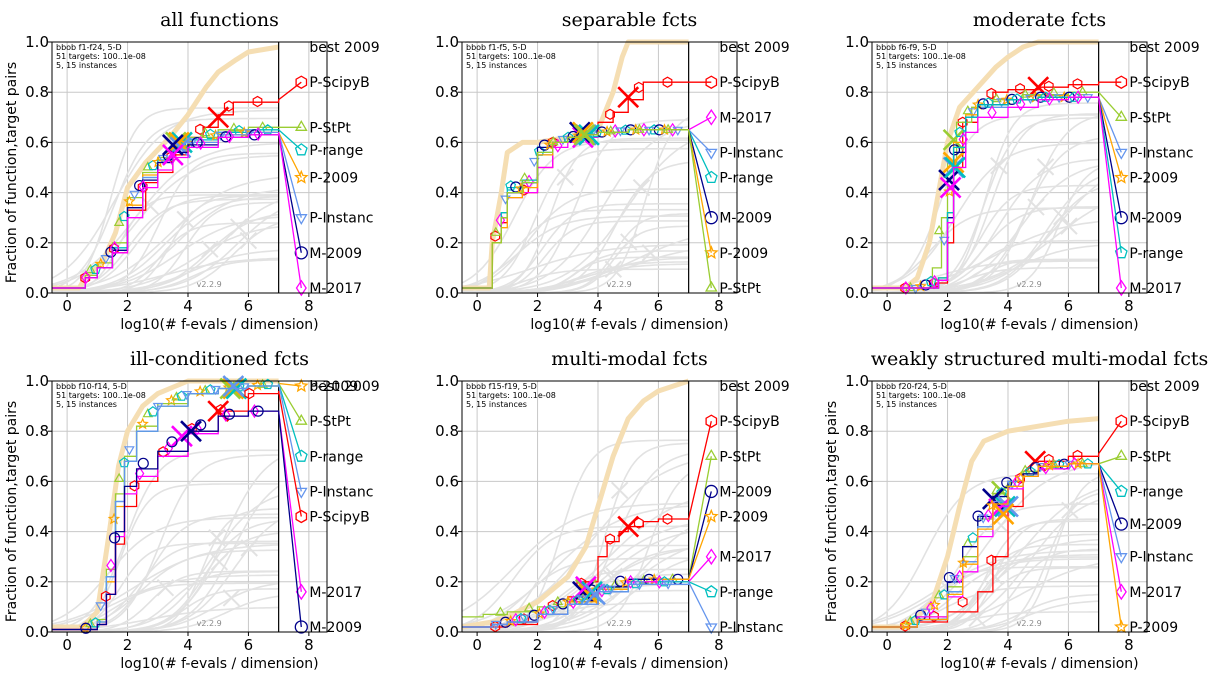 The image size is (1231, 681). I want to click on series-p-stpt, so click(590, 207).